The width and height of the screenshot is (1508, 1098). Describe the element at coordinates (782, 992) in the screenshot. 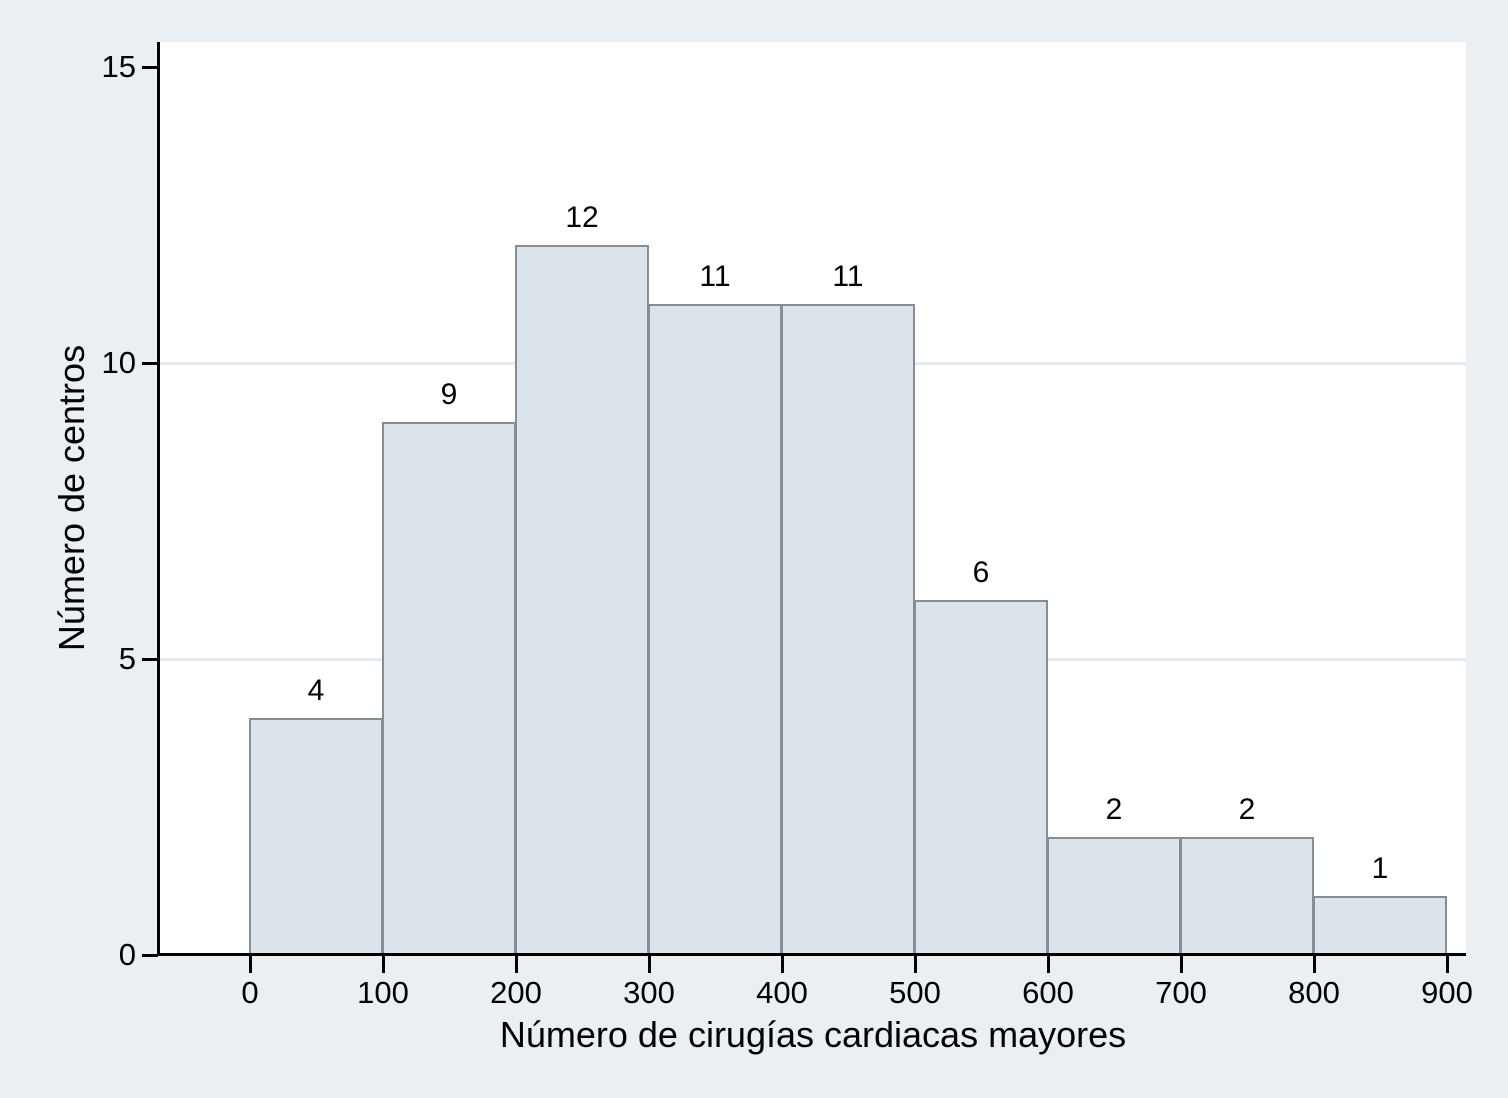

I see `x-tick-label: 400` at that location.